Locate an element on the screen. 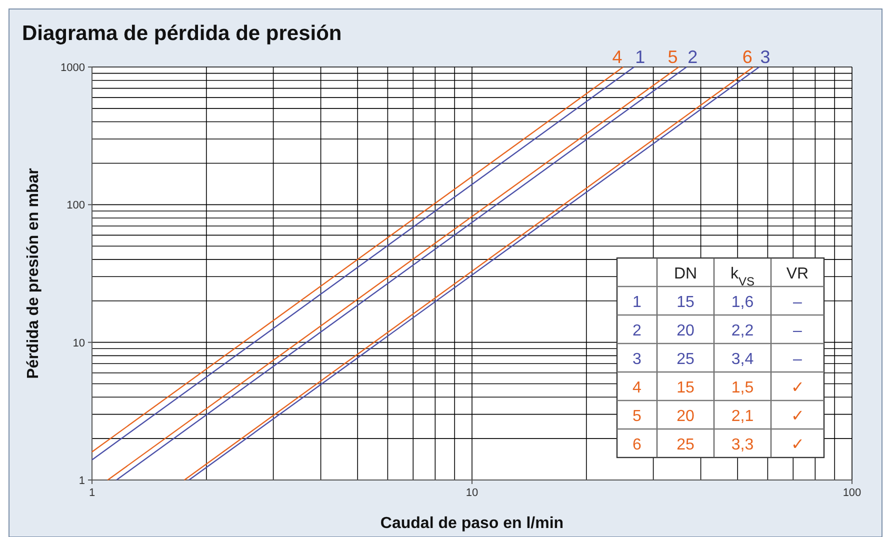 The height and width of the screenshot is (537, 891). y-axis-title: Pérdida de presión en mbar is located at coordinates (33, 273).